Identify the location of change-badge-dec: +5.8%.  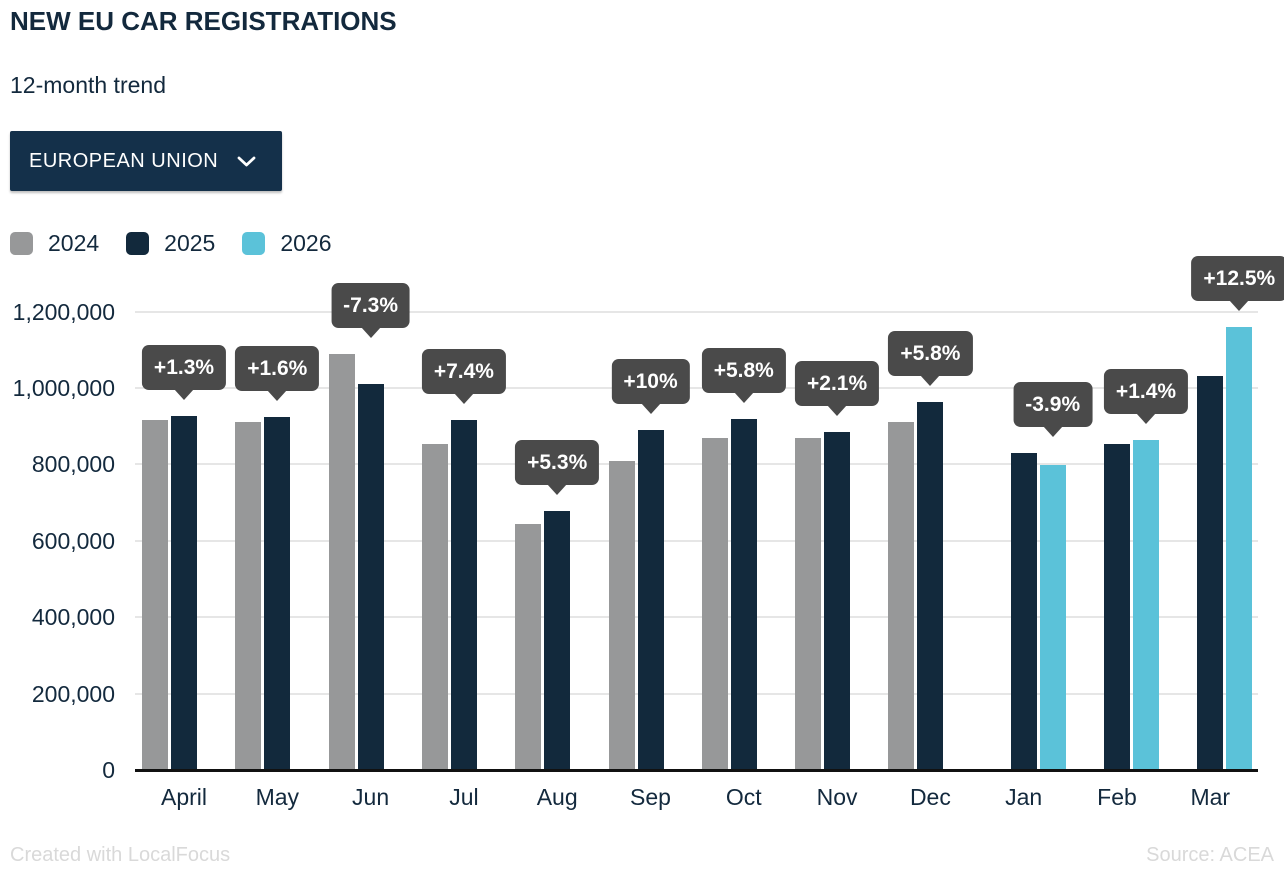
(930, 354).